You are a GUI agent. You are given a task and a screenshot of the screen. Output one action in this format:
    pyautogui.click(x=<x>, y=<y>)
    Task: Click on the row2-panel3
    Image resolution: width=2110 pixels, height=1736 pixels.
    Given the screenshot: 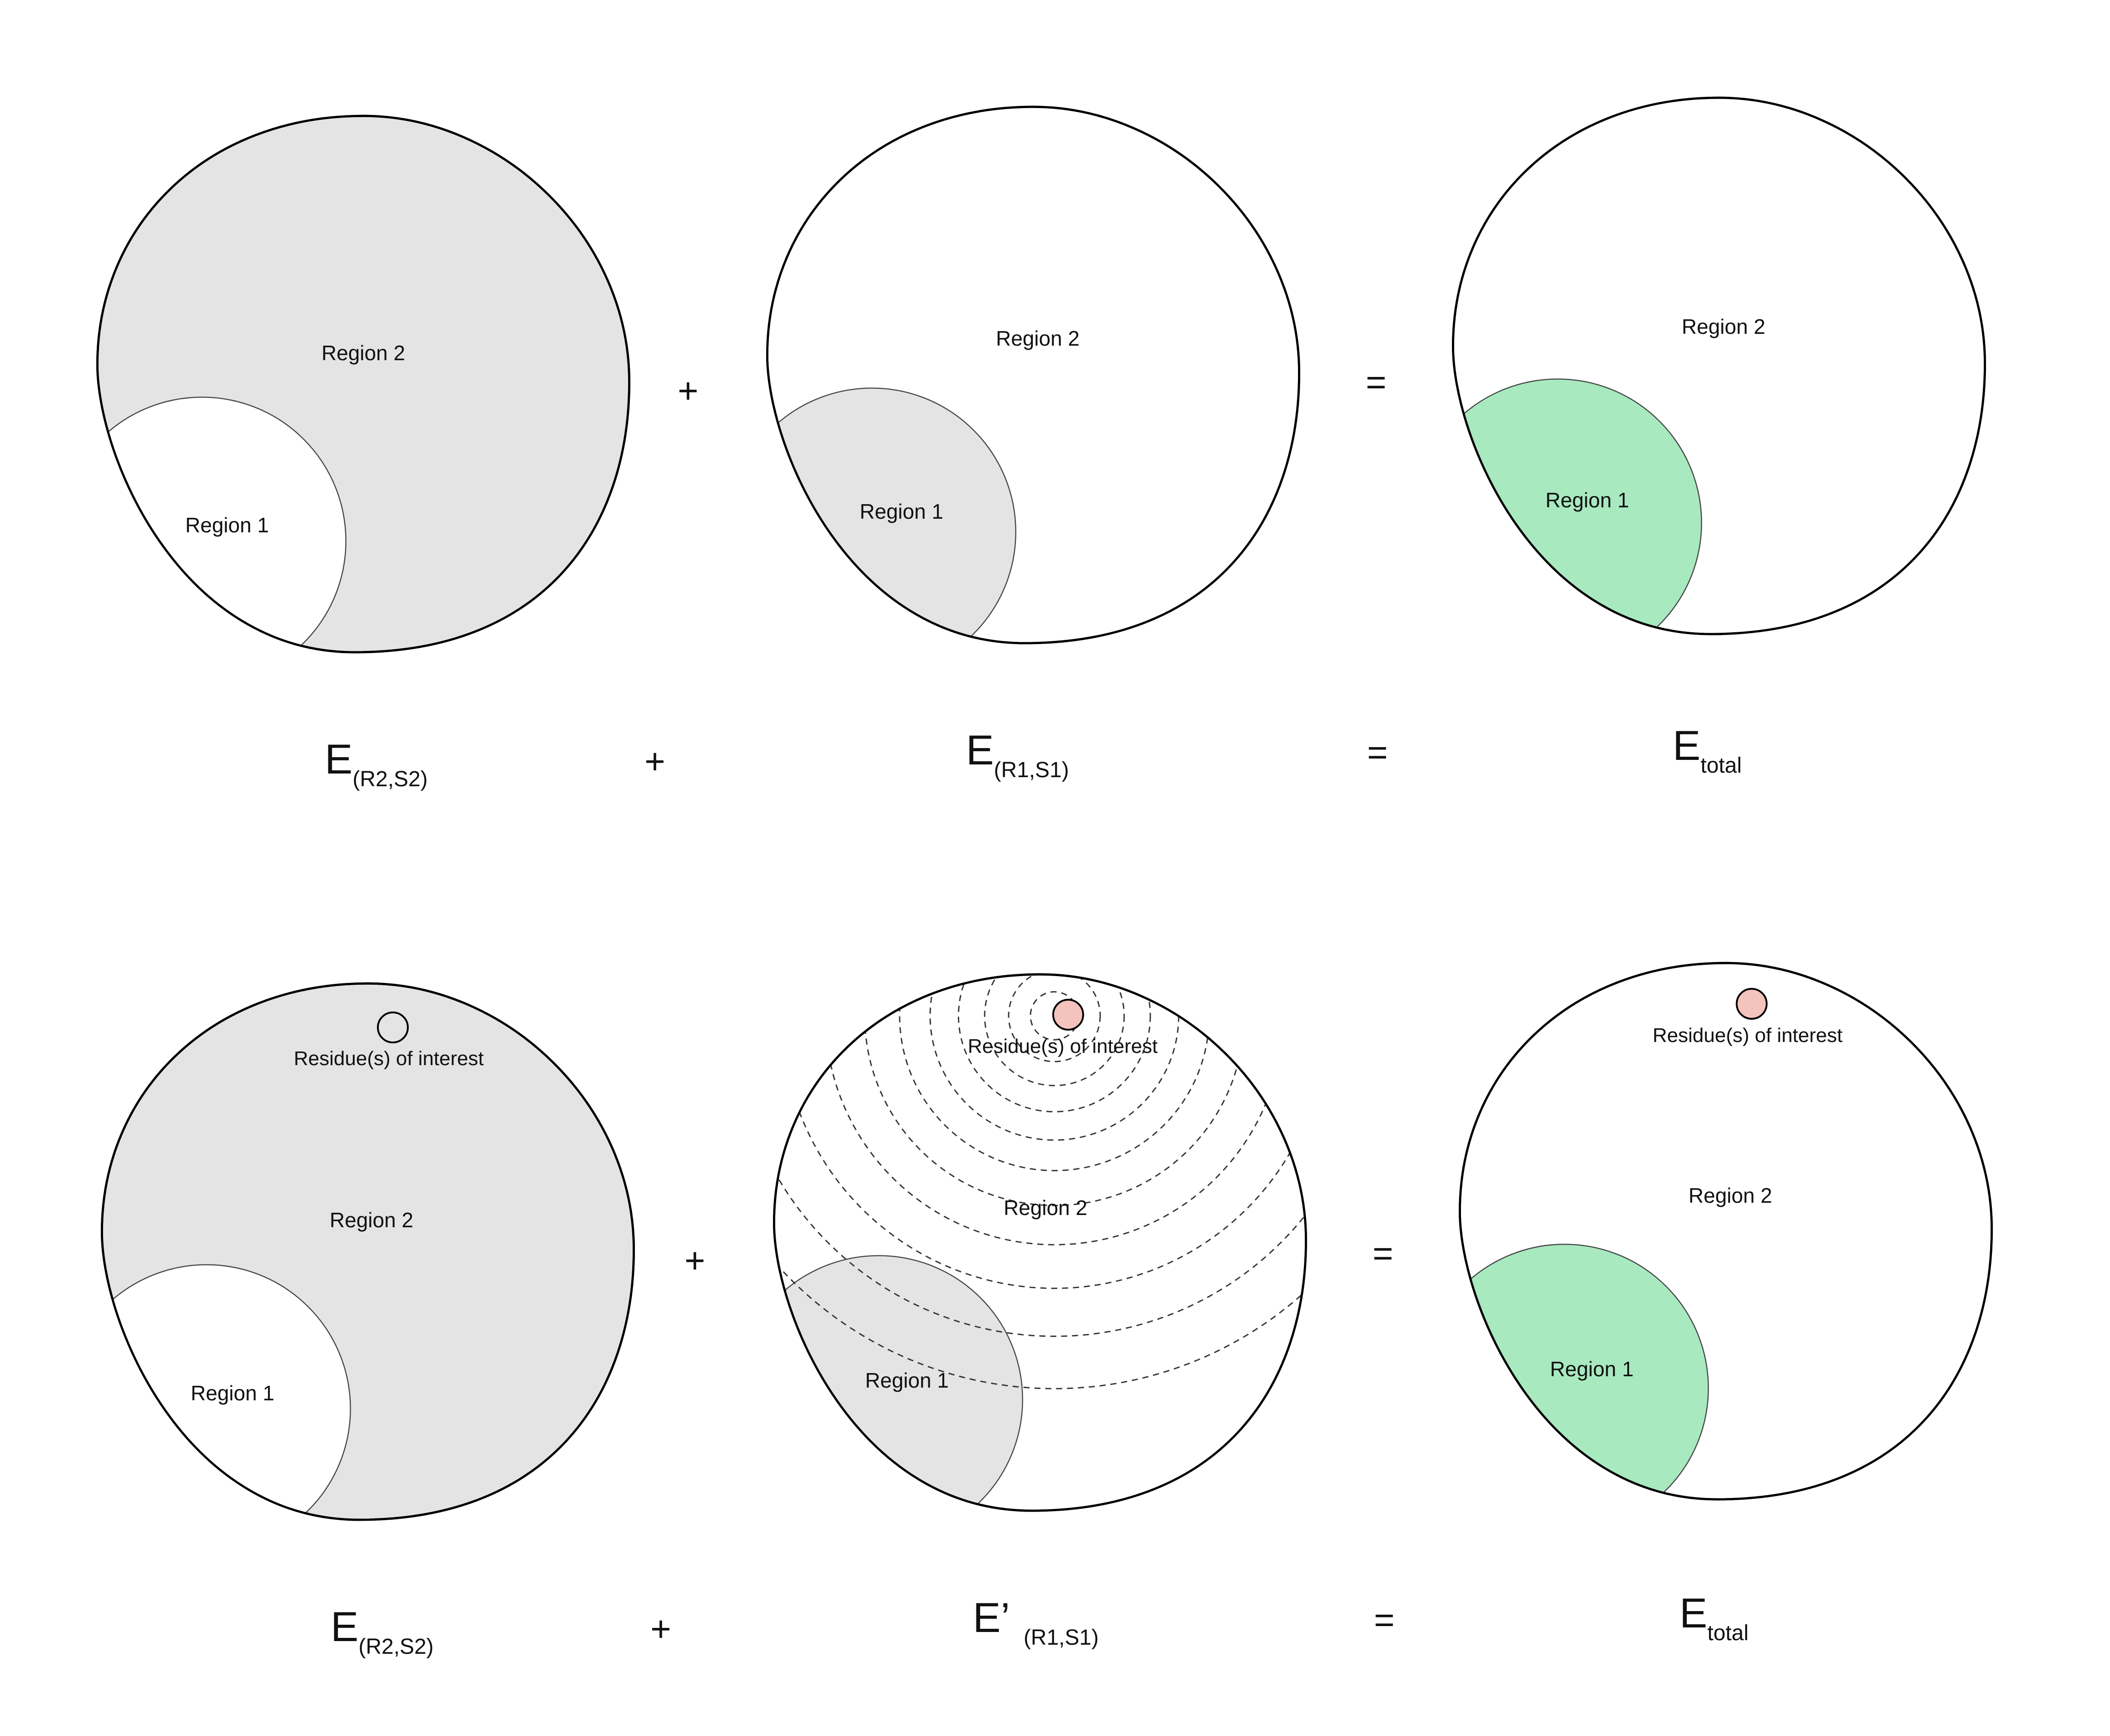 What is the action you would take?
    pyautogui.click(x=1706, y=1247)
    